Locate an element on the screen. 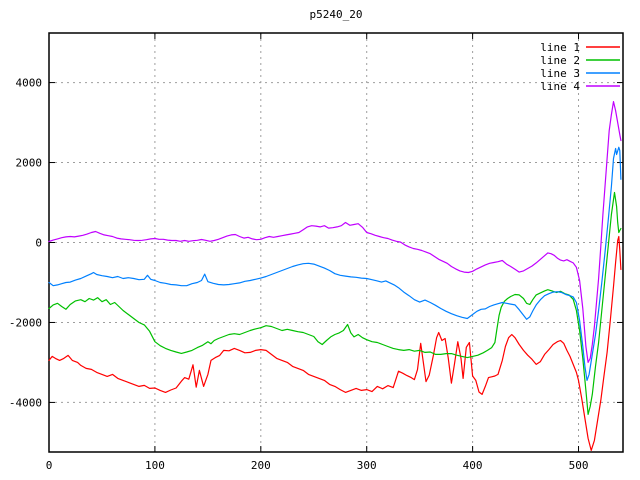 The width and height of the screenshot is (640, 480). legend: line 1 line 2 line 3 line 4 is located at coordinates (580, 67).